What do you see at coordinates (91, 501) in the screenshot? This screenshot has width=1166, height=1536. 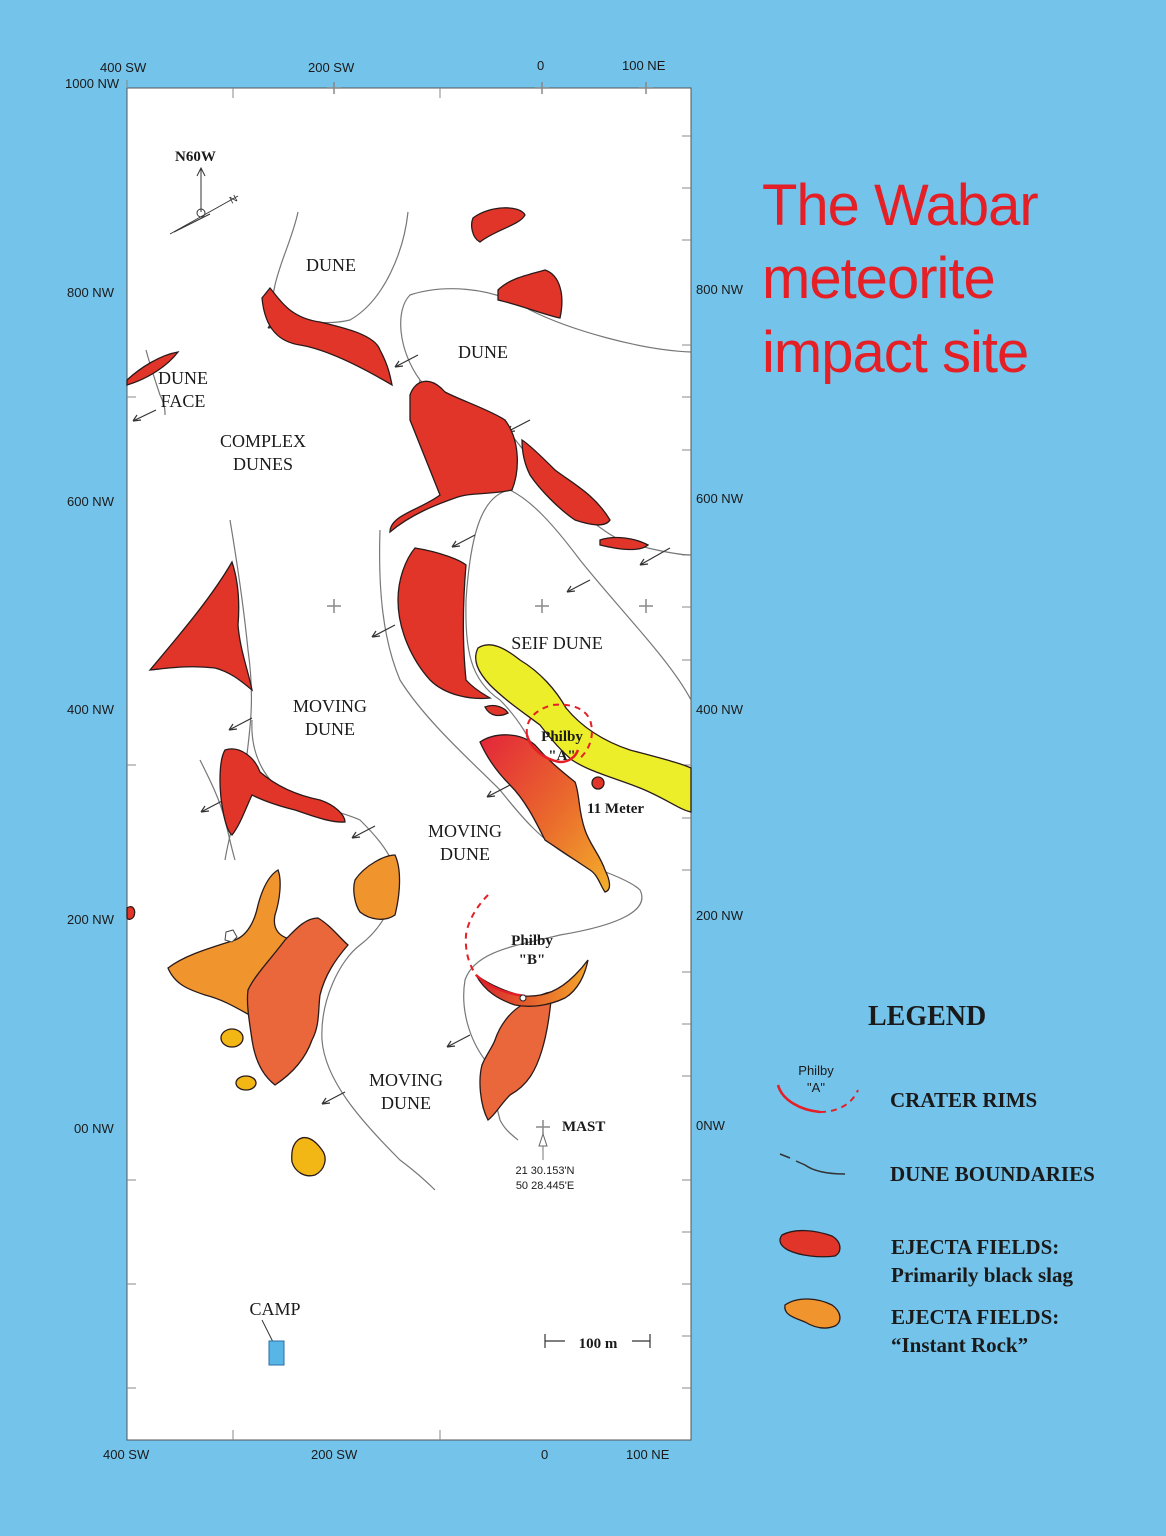 I see `tick-left-600: 600 NW` at bounding box center [91, 501].